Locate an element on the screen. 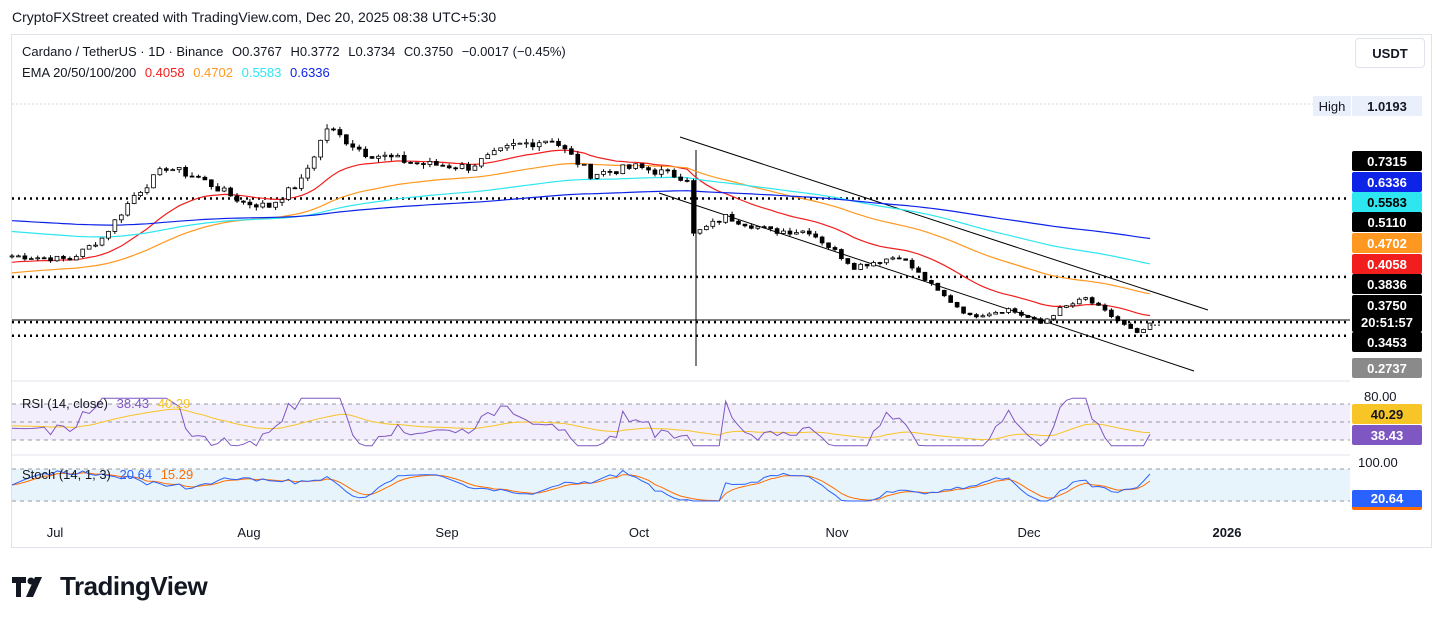 The width and height of the screenshot is (1443, 621). stoch-legend: Stoch (14, 1, 3) 20.64 15.29 is located at coordinates (107, 474).